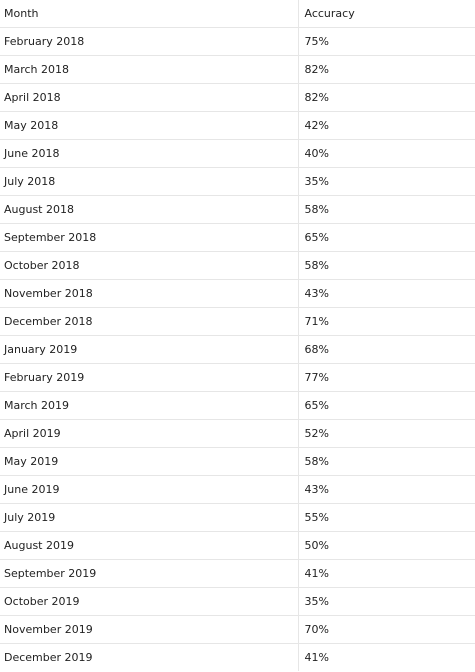 The height and width of the screenshot is (672, 475). Describe the element at coordinates (386, 14) in the screenshot. I see `header-accuracy: Accuracy` at that location.